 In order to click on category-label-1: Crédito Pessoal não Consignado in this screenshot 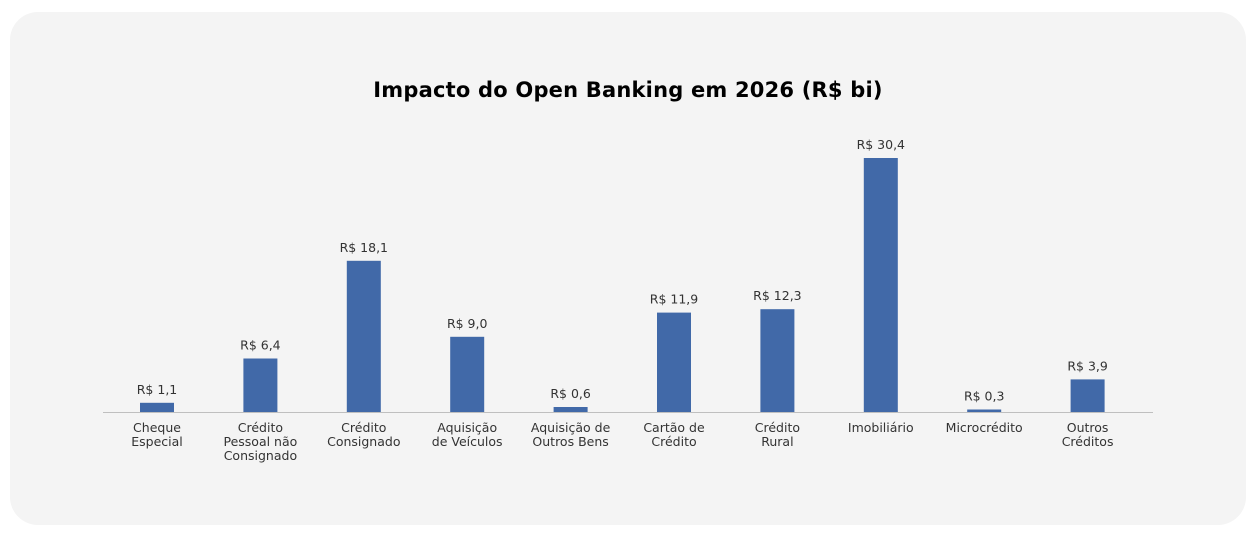, I will do `click(261, 441)`.